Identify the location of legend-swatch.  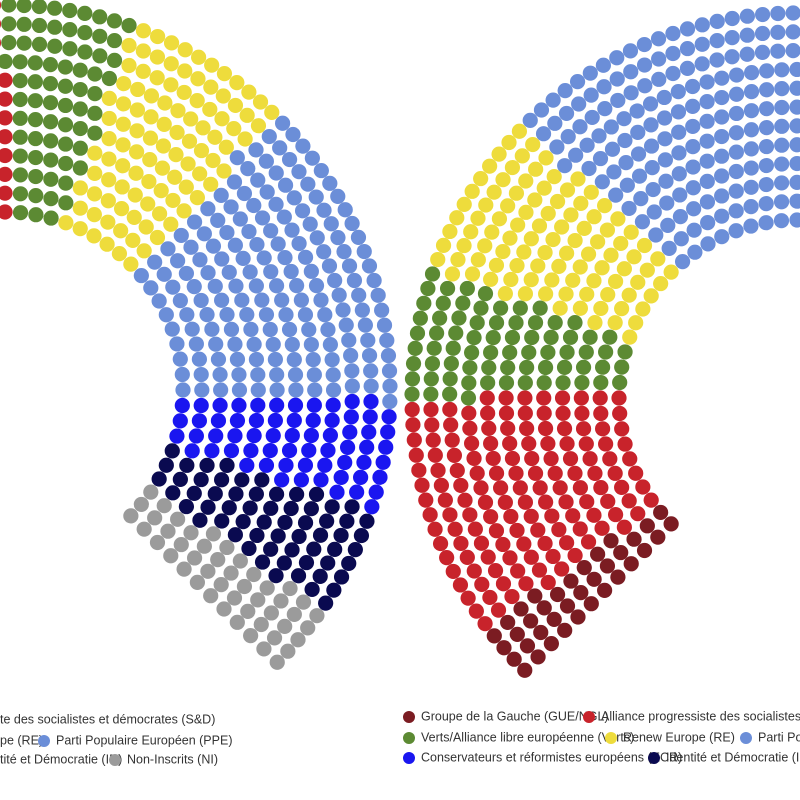
(409, 758).